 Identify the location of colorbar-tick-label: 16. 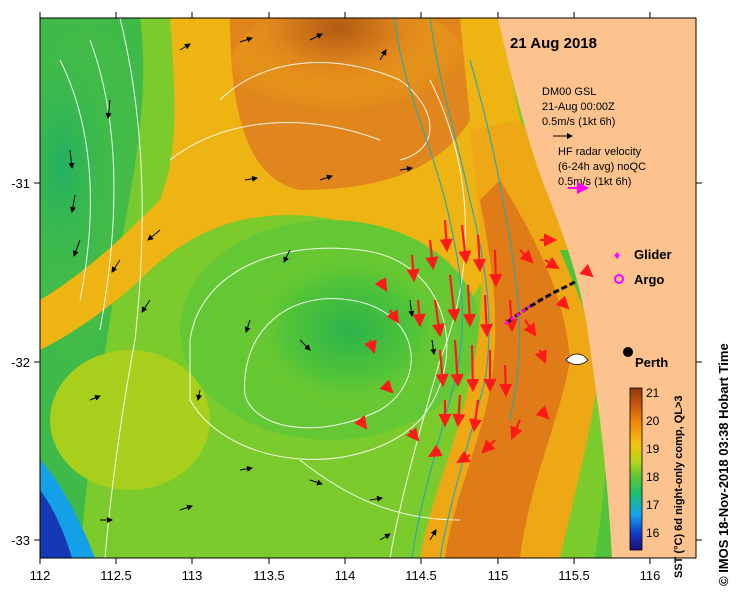
(653, 533).